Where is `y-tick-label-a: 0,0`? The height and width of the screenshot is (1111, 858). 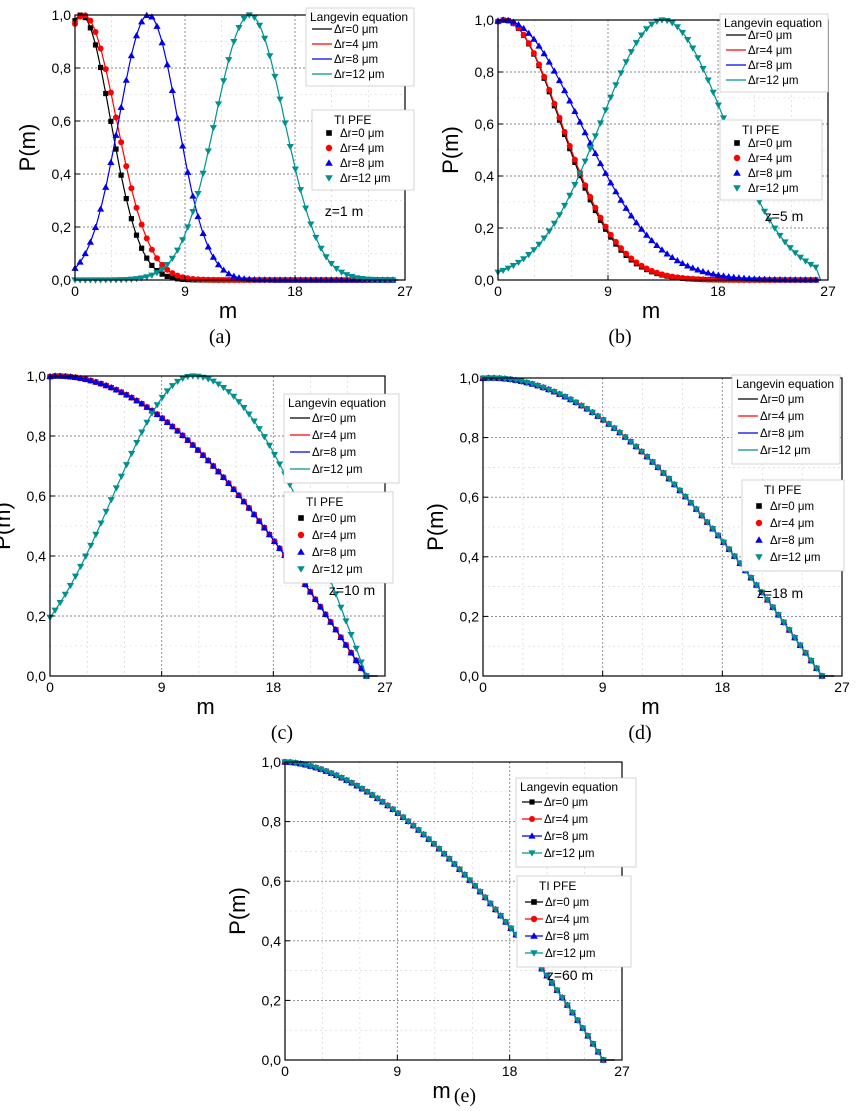
y-tick-label-a: 0,0 is located at coordinates (62, 280).